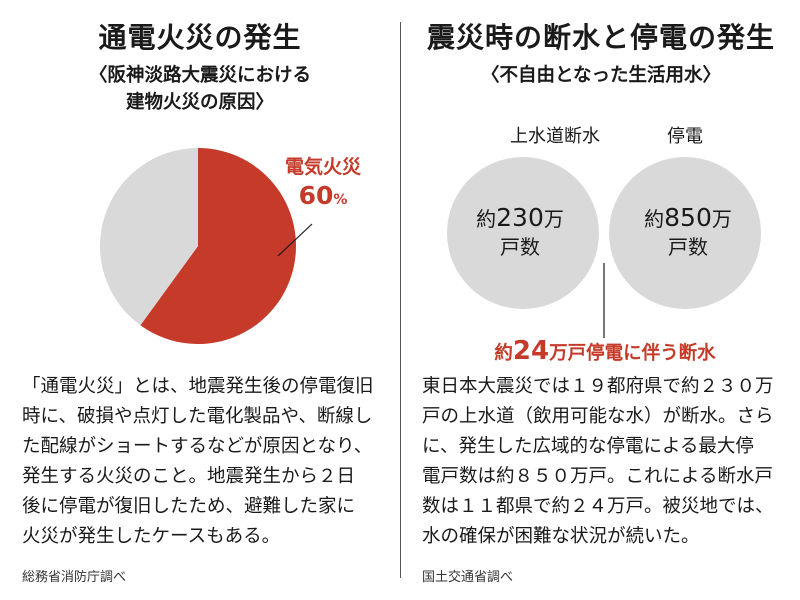 This screenshot has height=600, width=800. What do you see at coordinates (197, 416) in the screenshot?
I see `pie-description-line-2: 時に、破損や点灯した電化製品や、断線し` at bounding box center [197, 416].